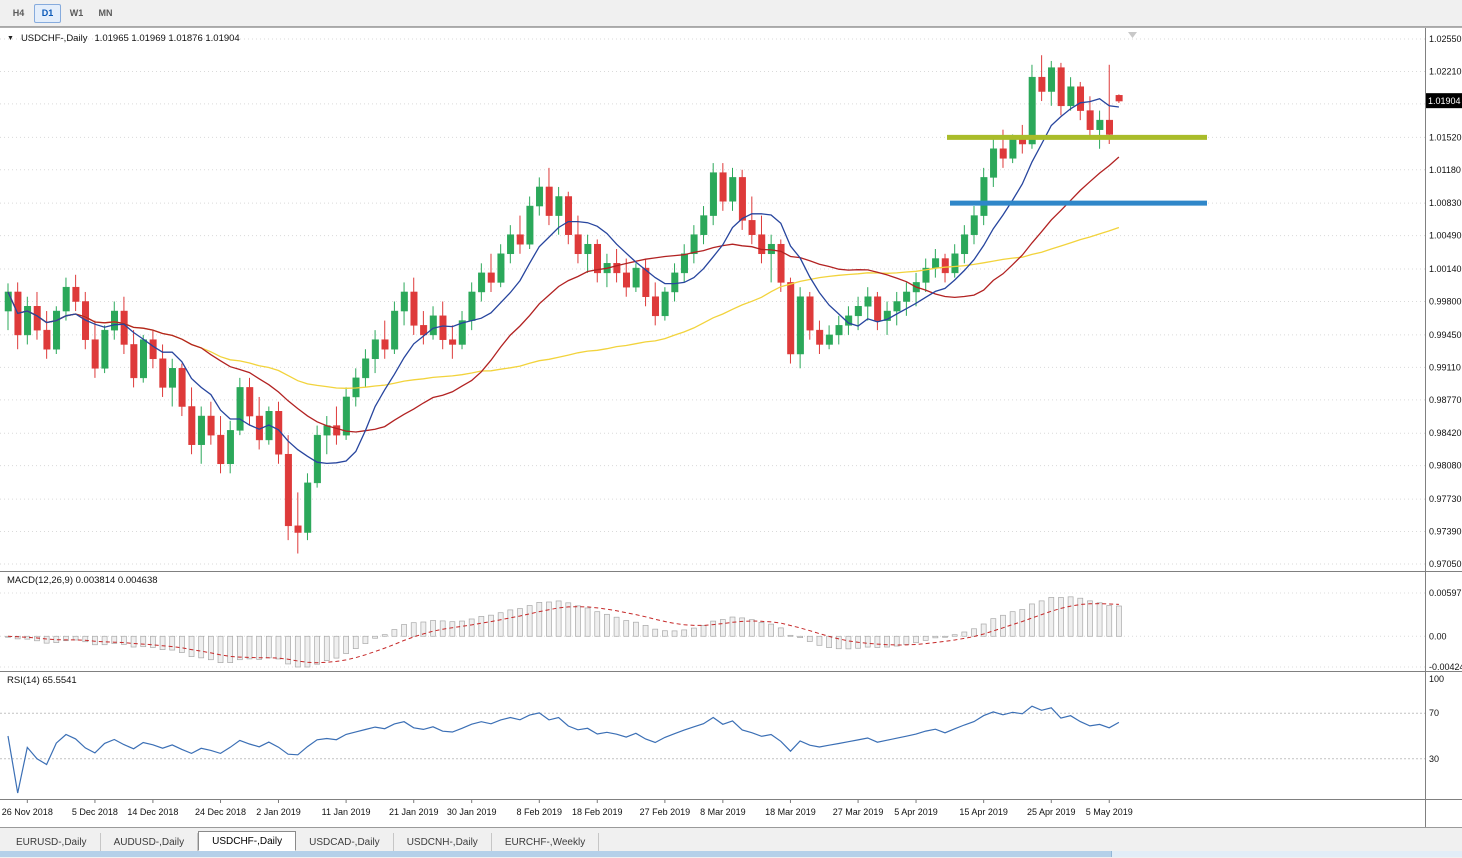 The image size is (1462, 858). Describe the element at coordinates (10, 38) in the screenshot. I see `indicator-dropdown-icon: ▼` at that location.